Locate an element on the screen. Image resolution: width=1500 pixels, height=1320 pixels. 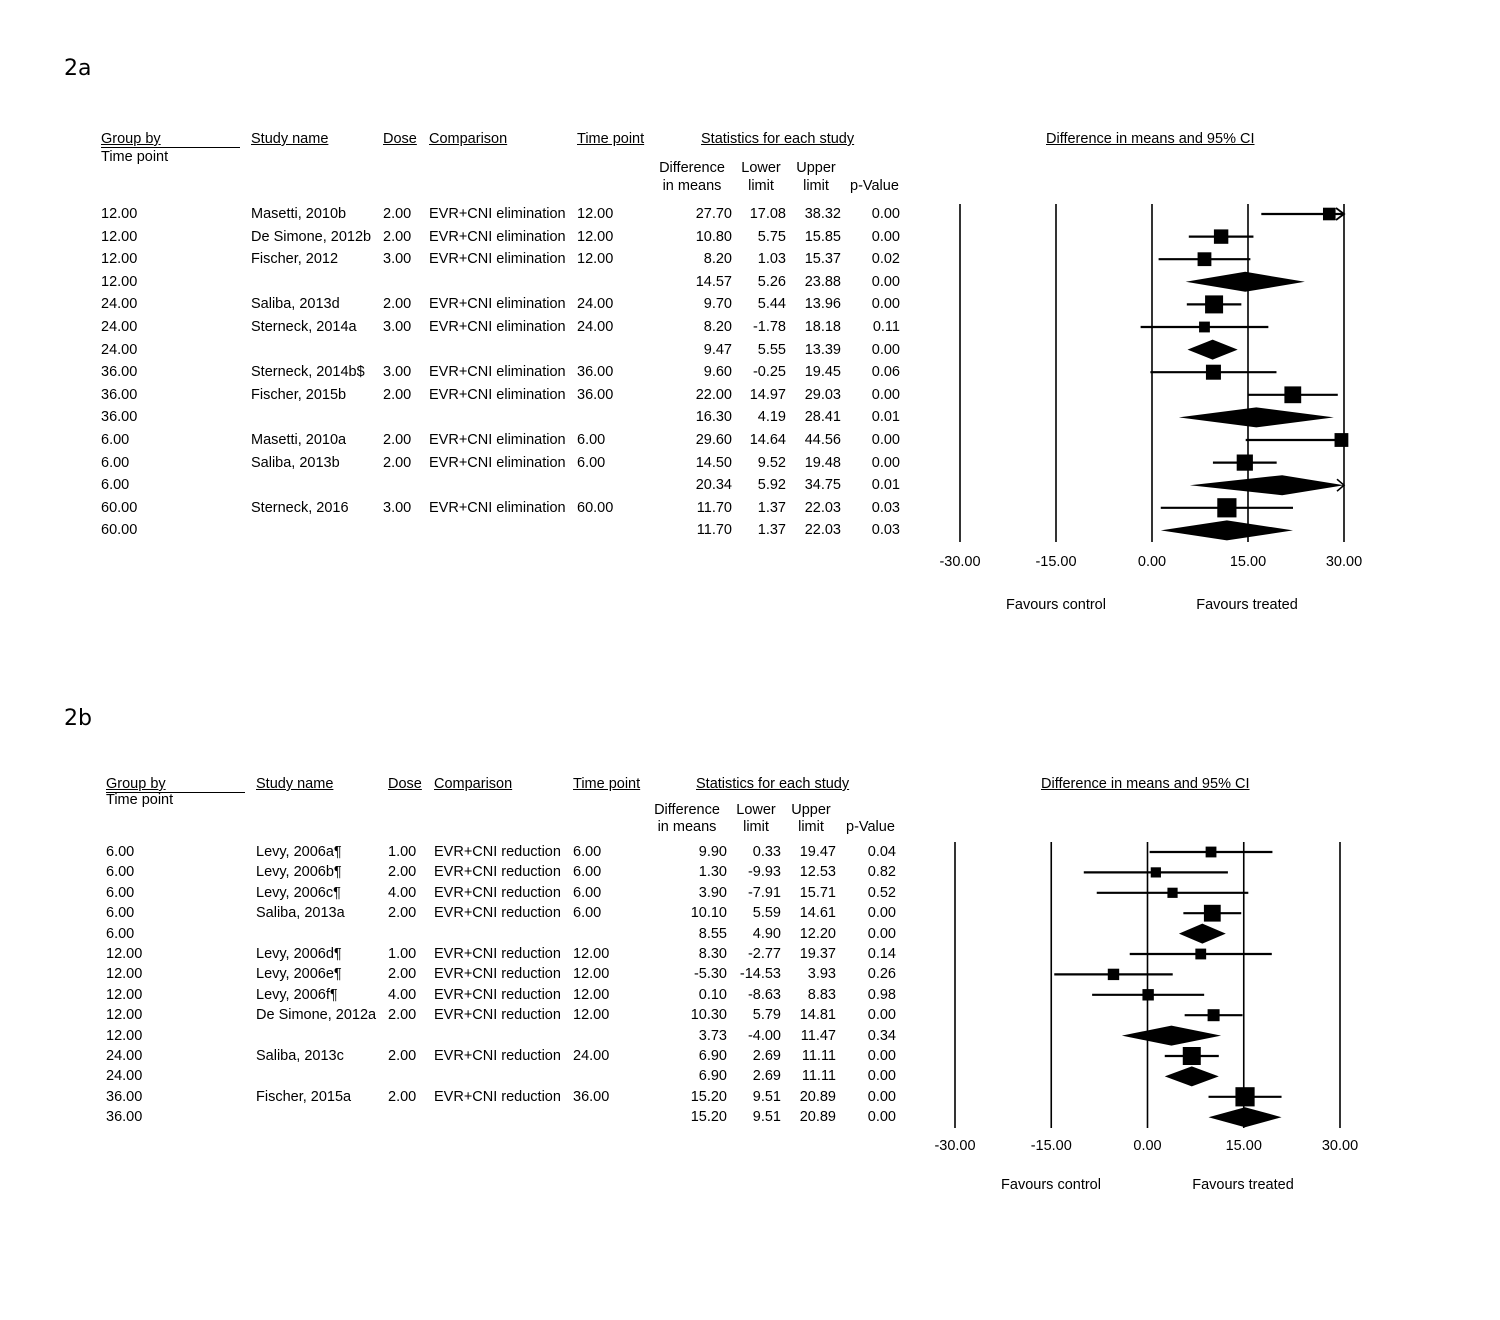
cell-upper-limit: 13.39 is located at coordinates (822, 349).